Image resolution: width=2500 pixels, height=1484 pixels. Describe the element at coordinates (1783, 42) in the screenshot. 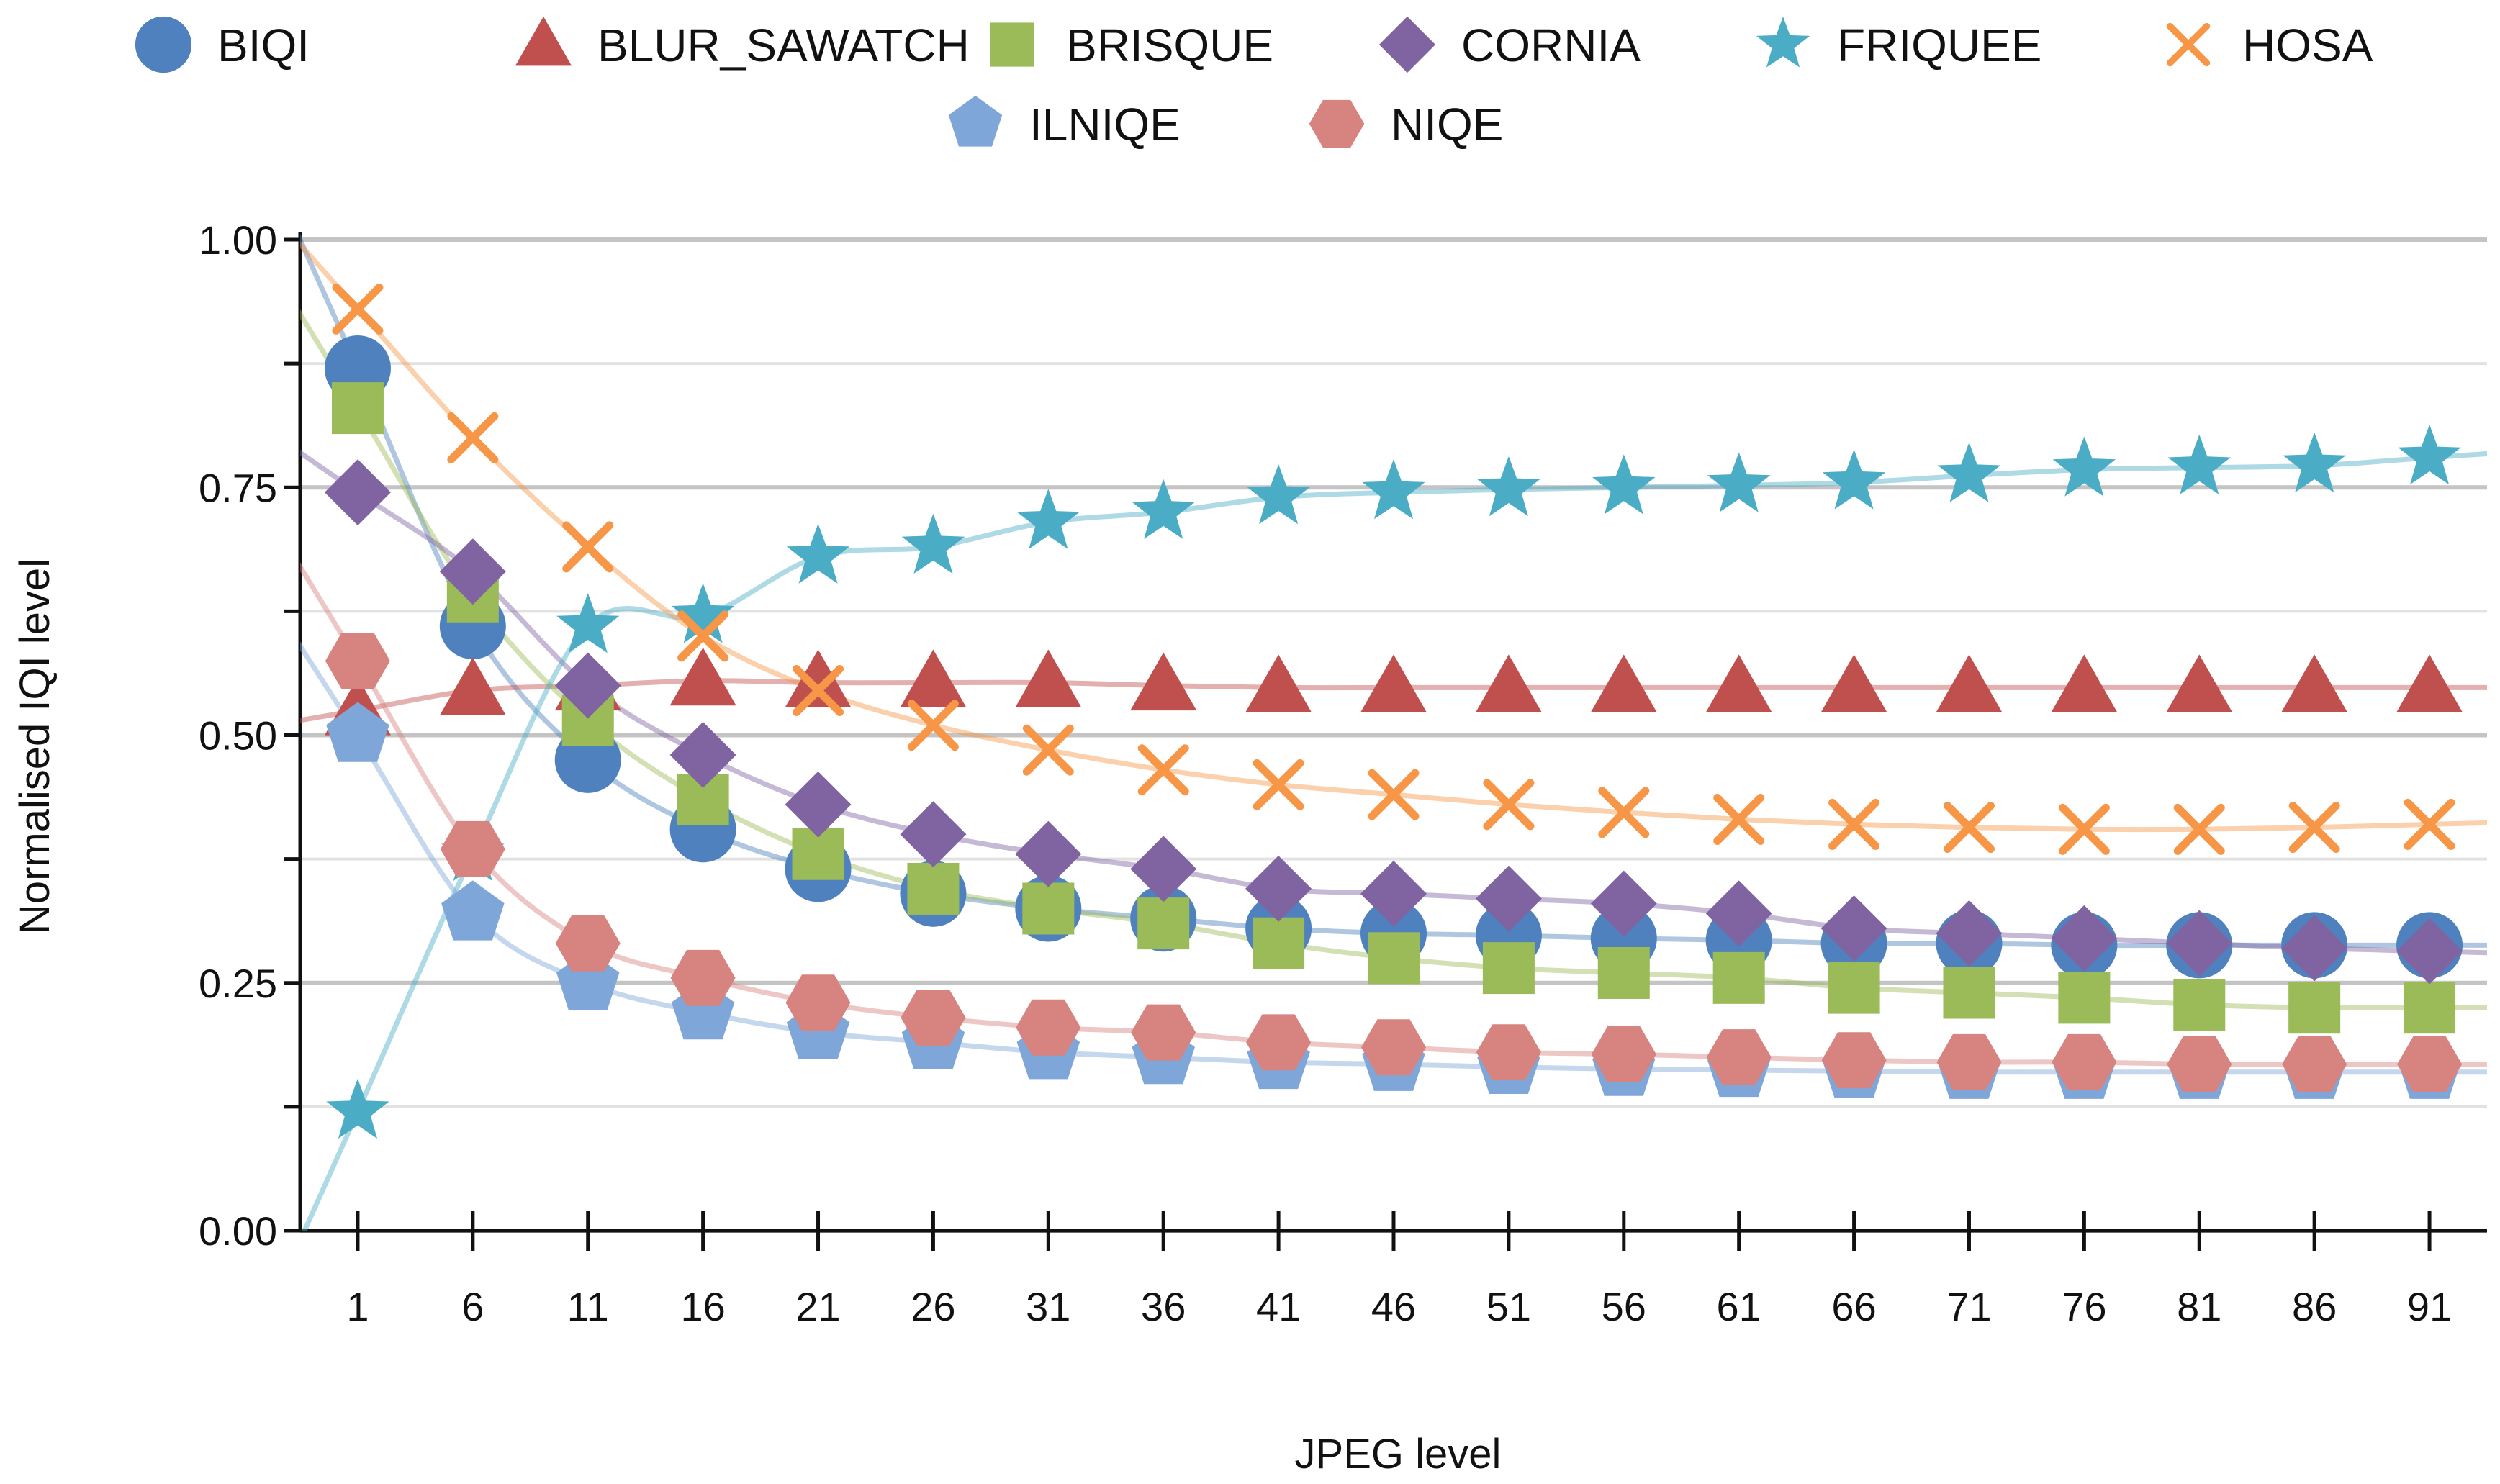

I see `star-legend-marker` at that location.